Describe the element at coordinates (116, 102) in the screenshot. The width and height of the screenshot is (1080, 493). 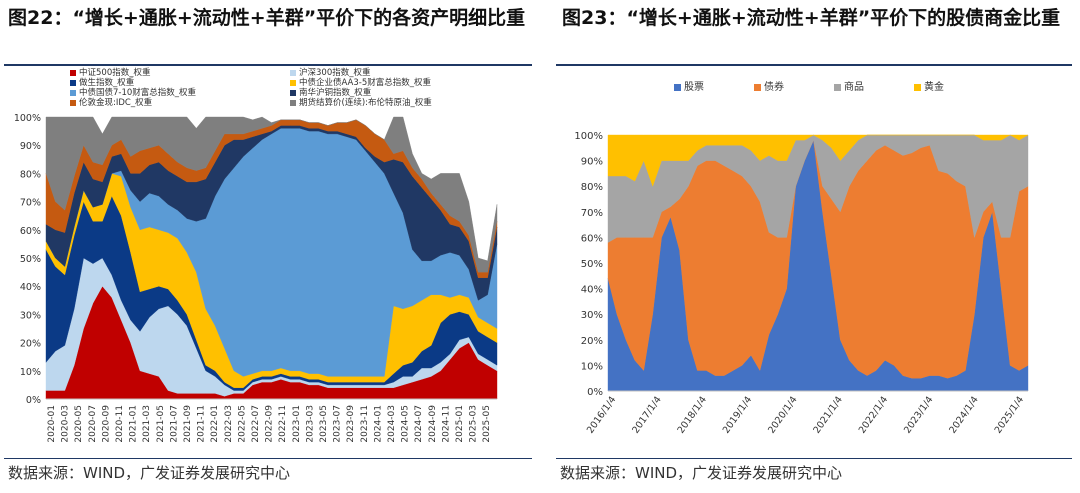
I see `legend-label: 伦敦金现:IDC_权重` at that location.